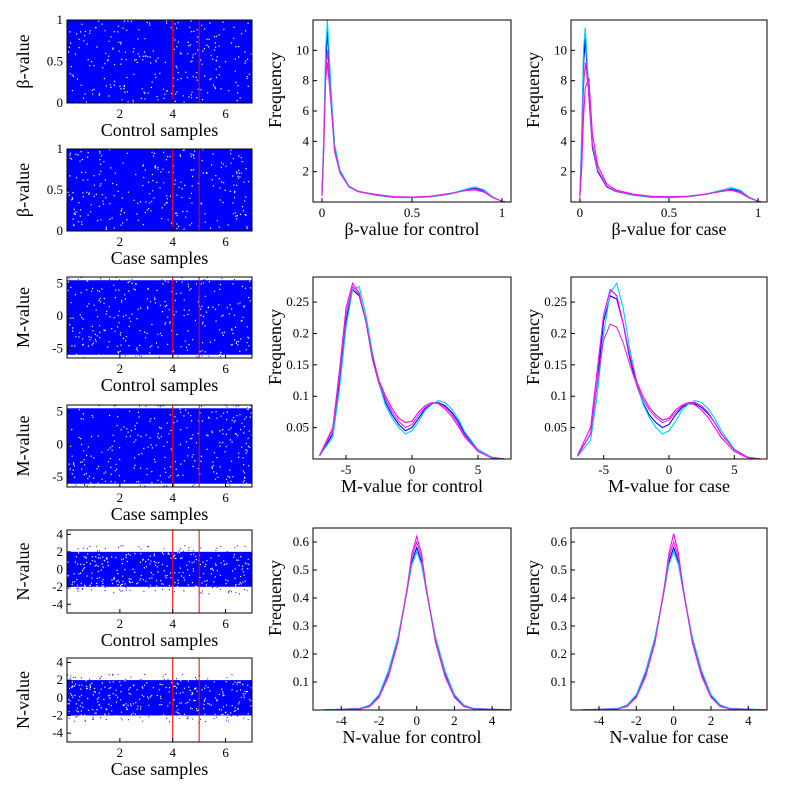 The width and height of the screenshot is (800, 794). What do you see at coordinates (57, 732) in the screenshot?
I see `y-tick-label: -4` at bounding box center [57, 732].